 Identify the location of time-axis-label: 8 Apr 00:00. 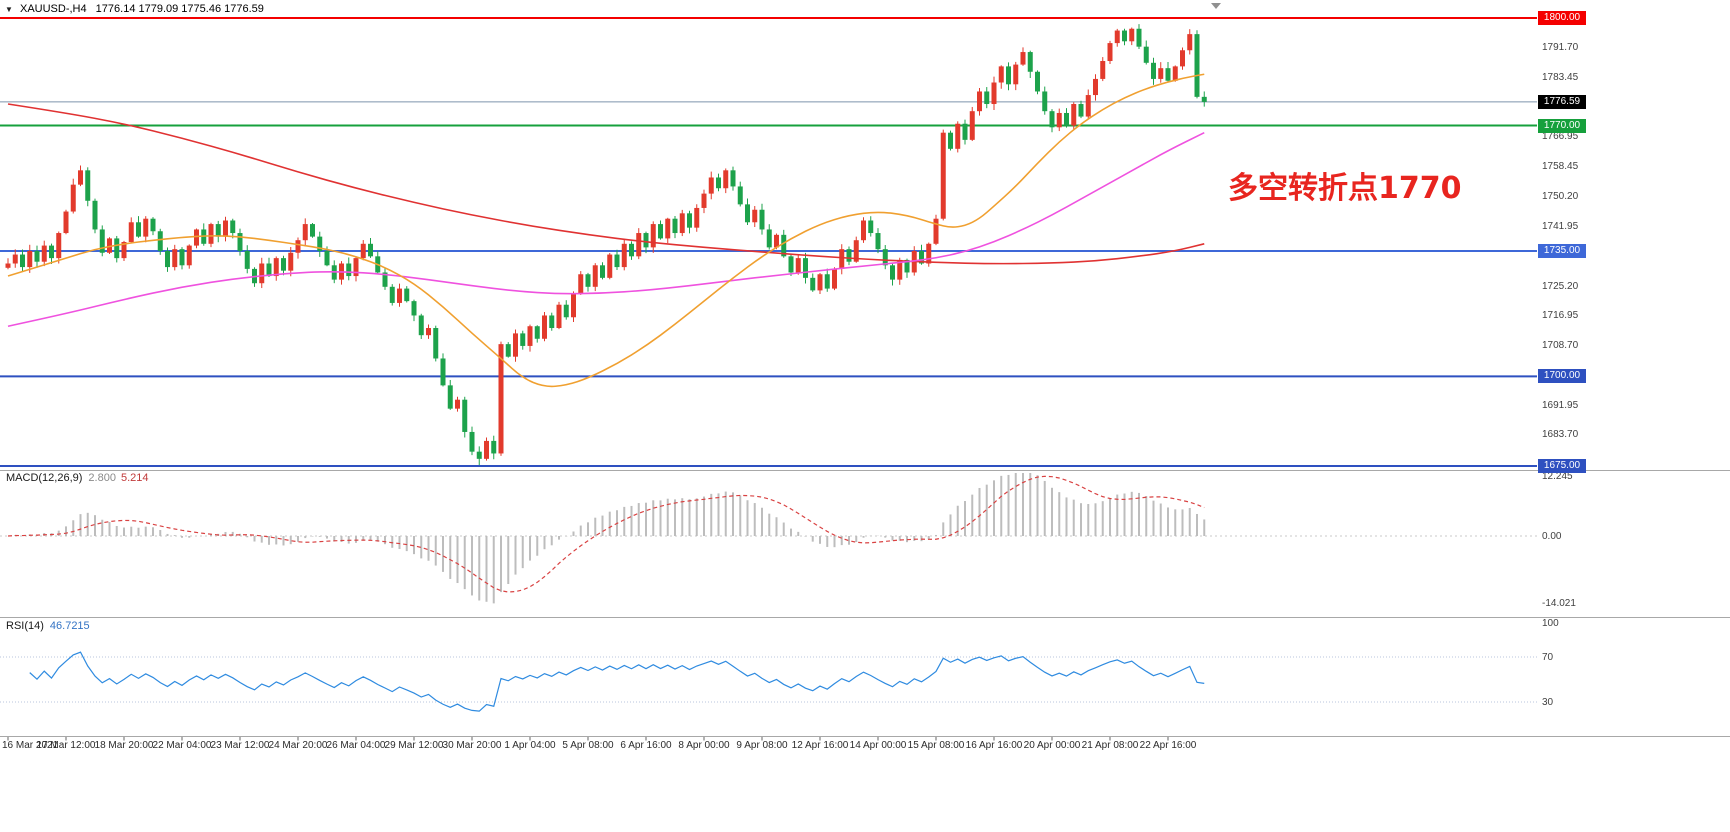
(704, 745).